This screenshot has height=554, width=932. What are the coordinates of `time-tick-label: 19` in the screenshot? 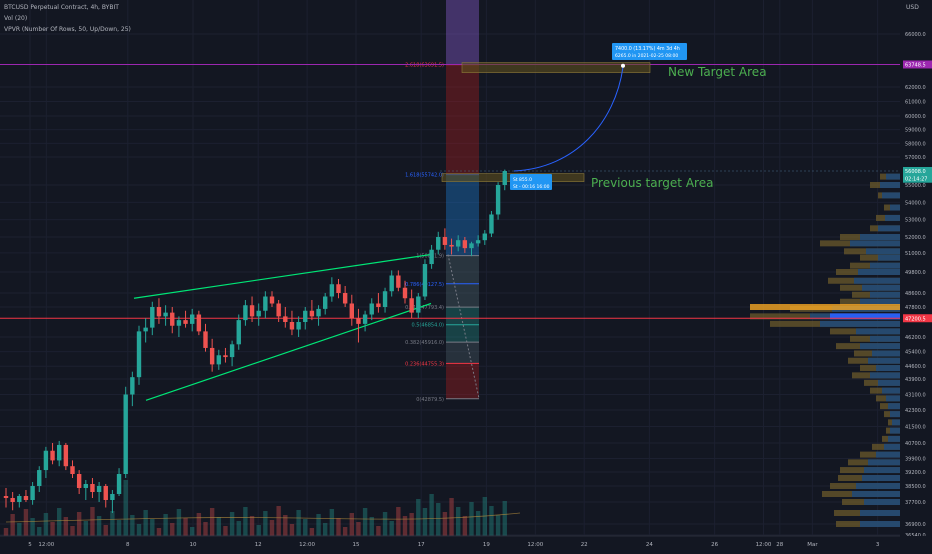 It's located at (486, 545).